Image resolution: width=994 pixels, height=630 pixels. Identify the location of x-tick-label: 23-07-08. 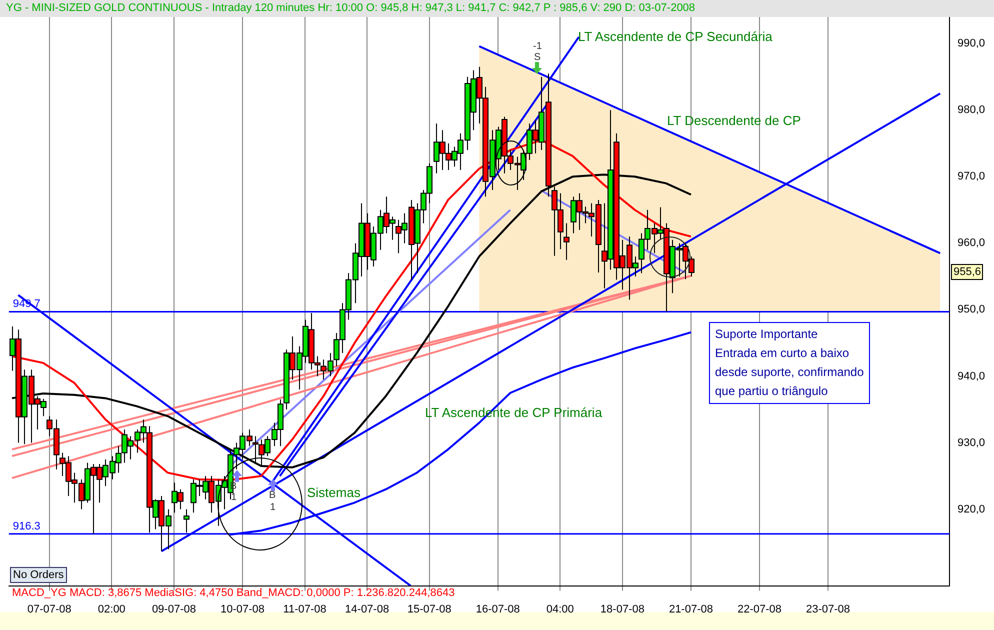
(828, 609).